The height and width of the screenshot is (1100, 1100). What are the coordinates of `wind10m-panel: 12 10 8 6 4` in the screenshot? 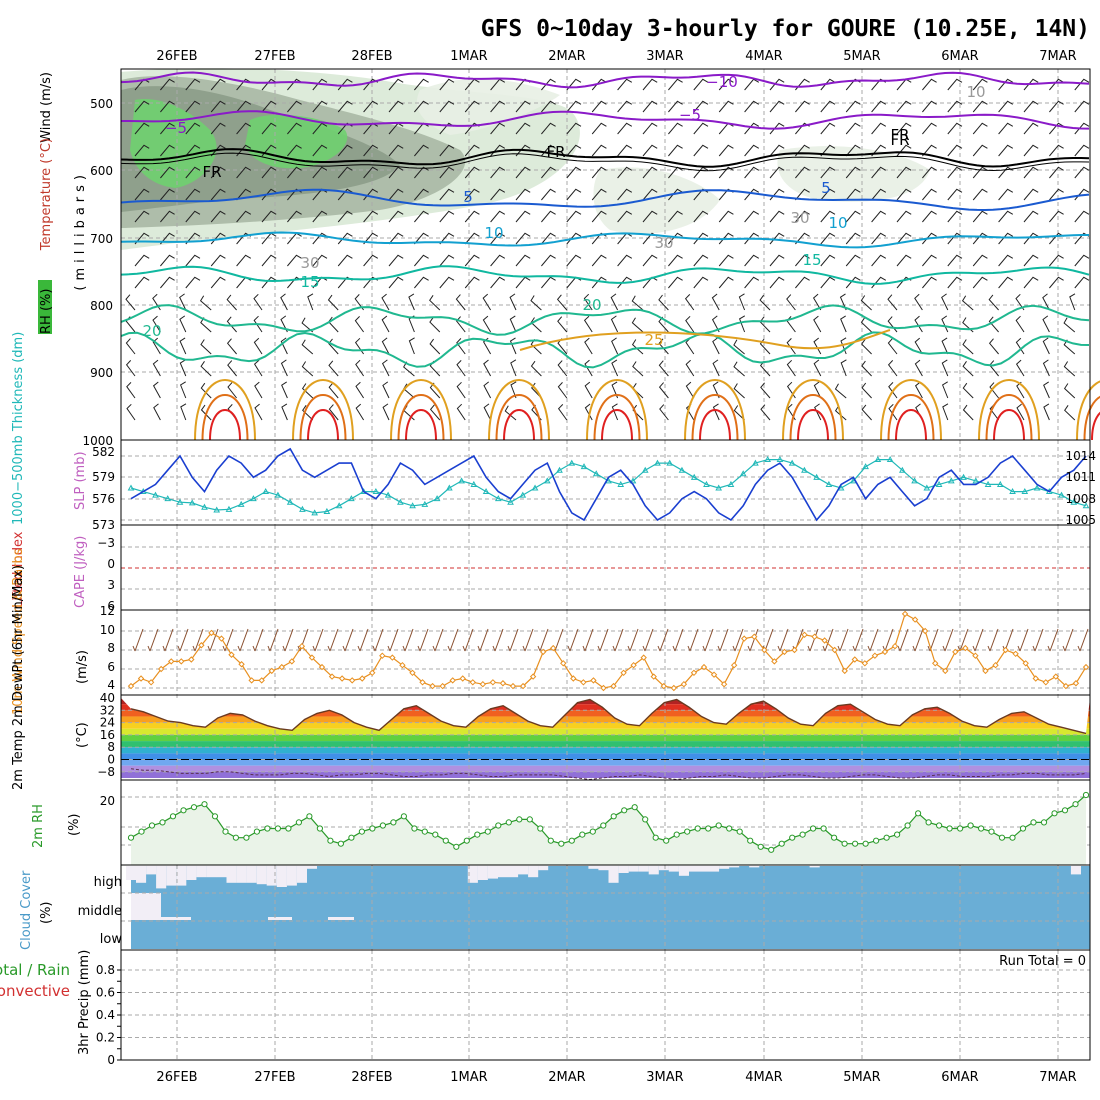 It's located at (595, 650).